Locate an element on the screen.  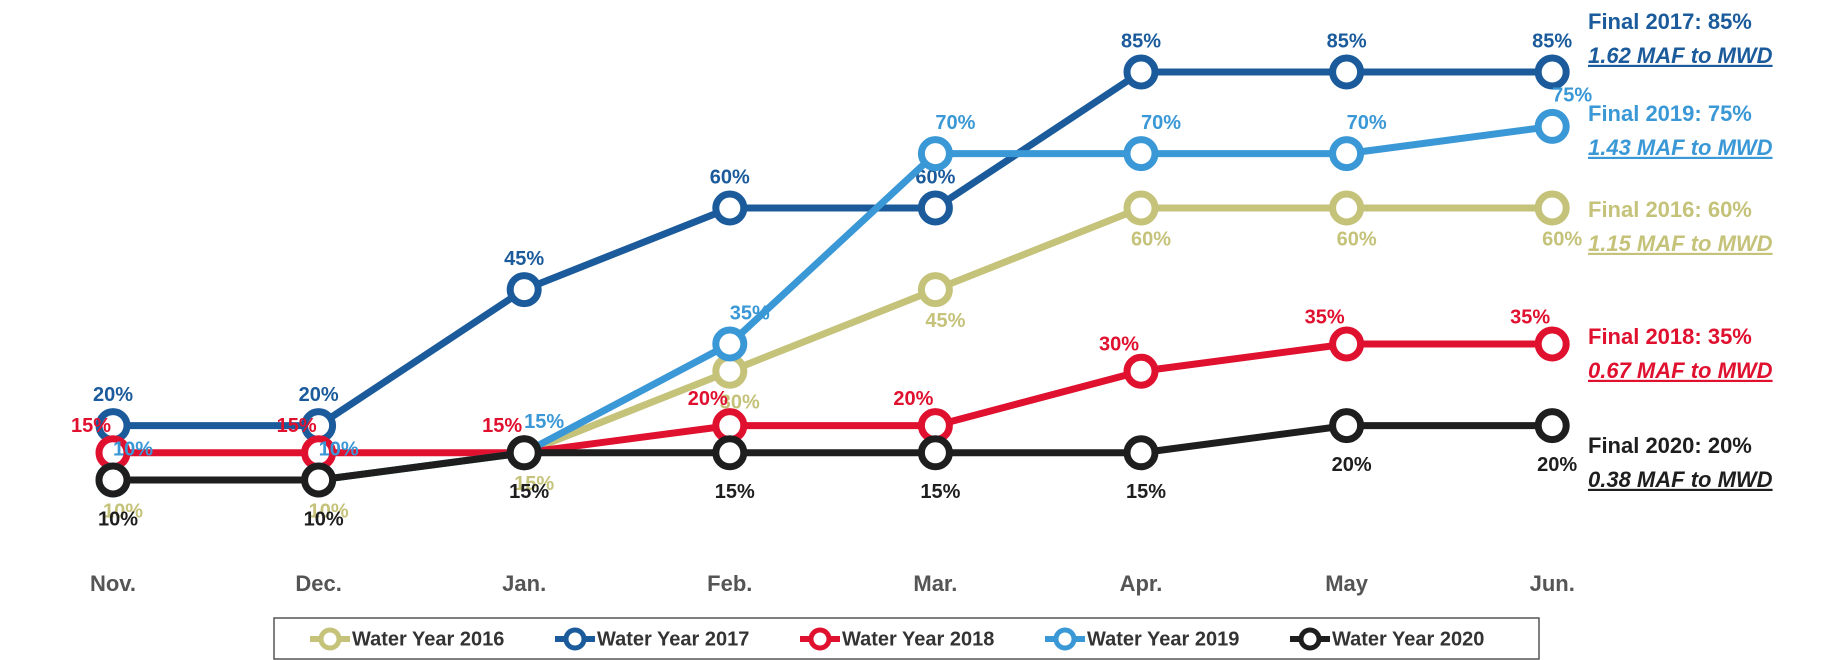
x-tick-label: Nov. is located at coordinates (113, 583).